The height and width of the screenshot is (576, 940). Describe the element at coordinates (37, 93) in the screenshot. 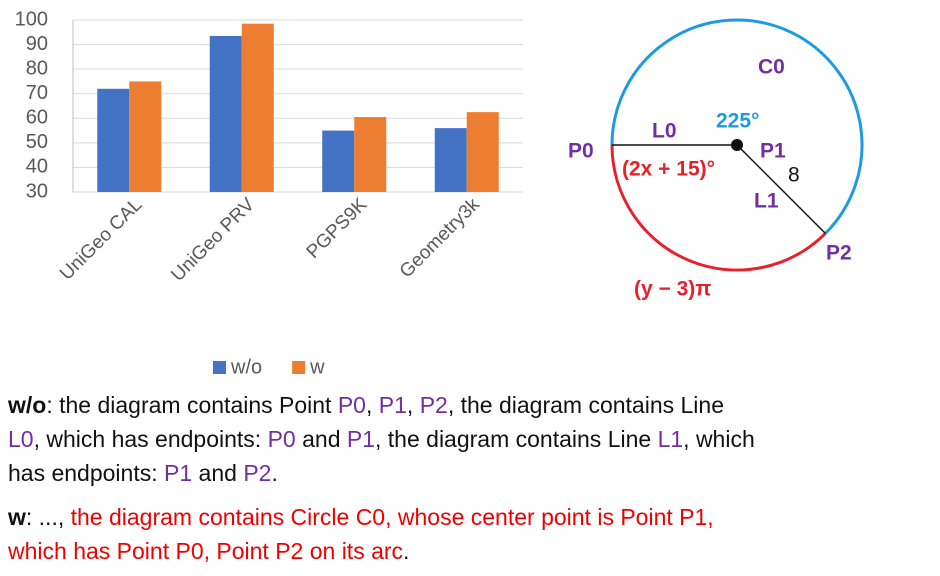

I see `y-tick-label: 70` at that location.